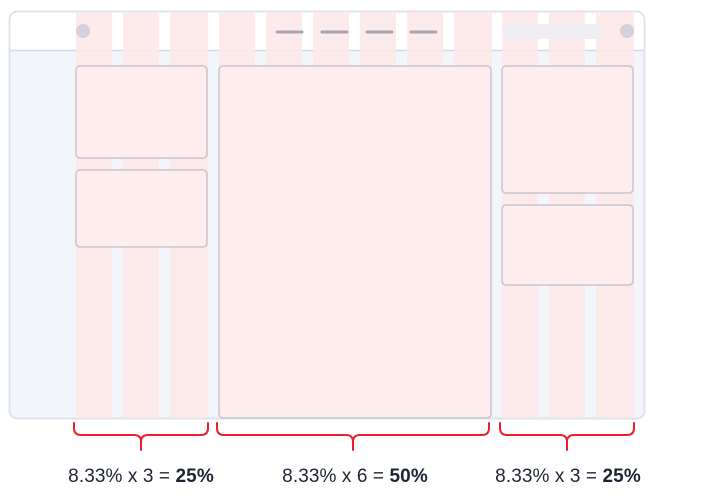 The width and height of the screenshot is (710, 500). I want to click on left-column-formula: 8.33% x 3 =, so click(122, 476).